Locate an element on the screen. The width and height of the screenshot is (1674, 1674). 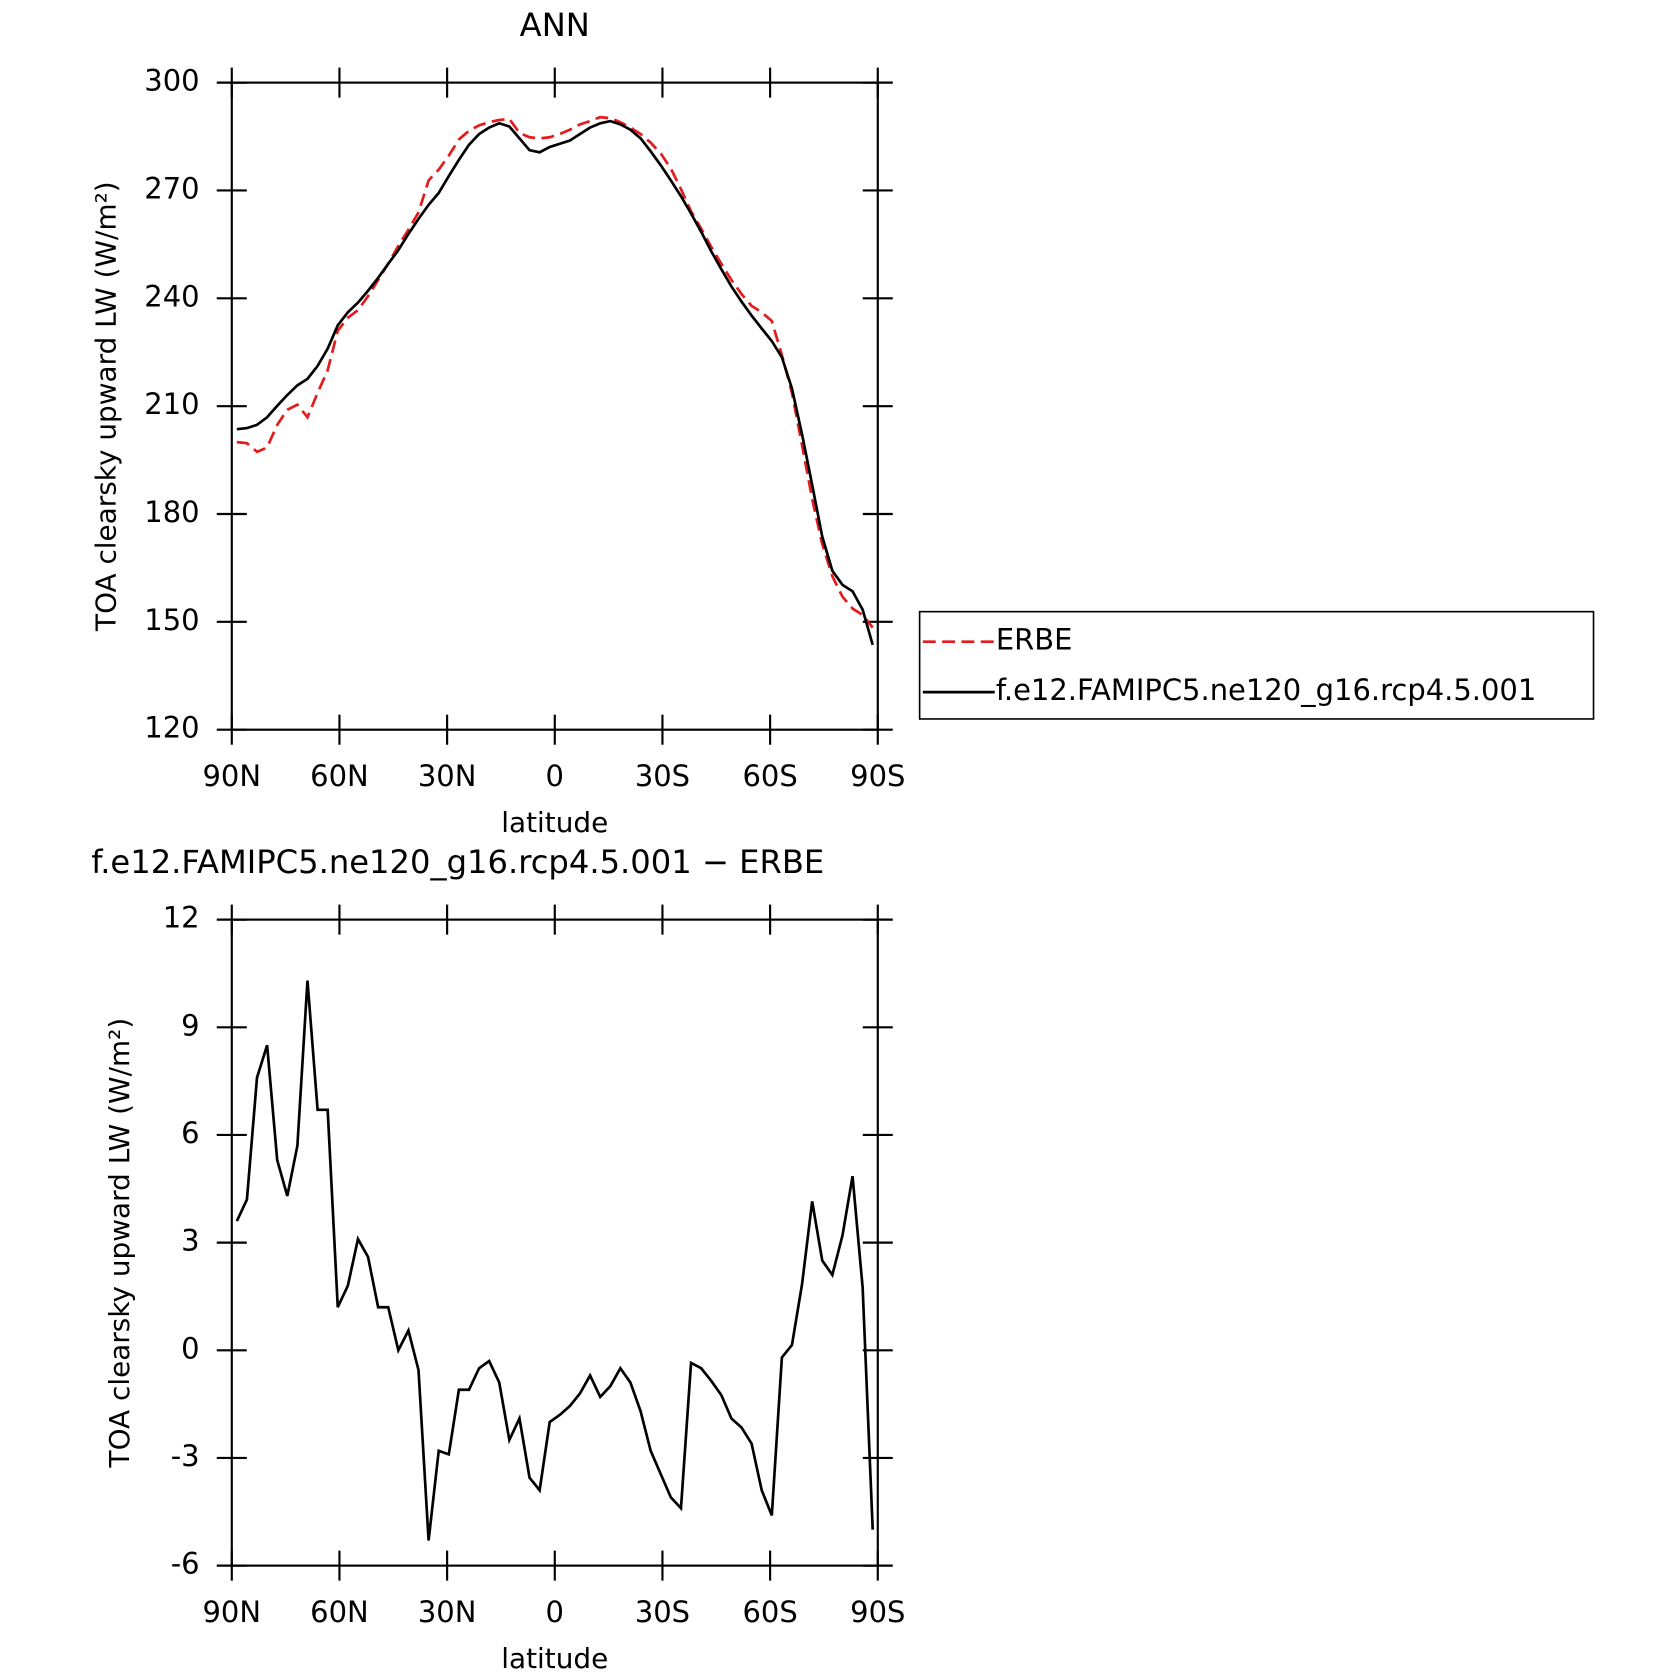
y-tick-label: 0 is located at coordinates (190, 1348).